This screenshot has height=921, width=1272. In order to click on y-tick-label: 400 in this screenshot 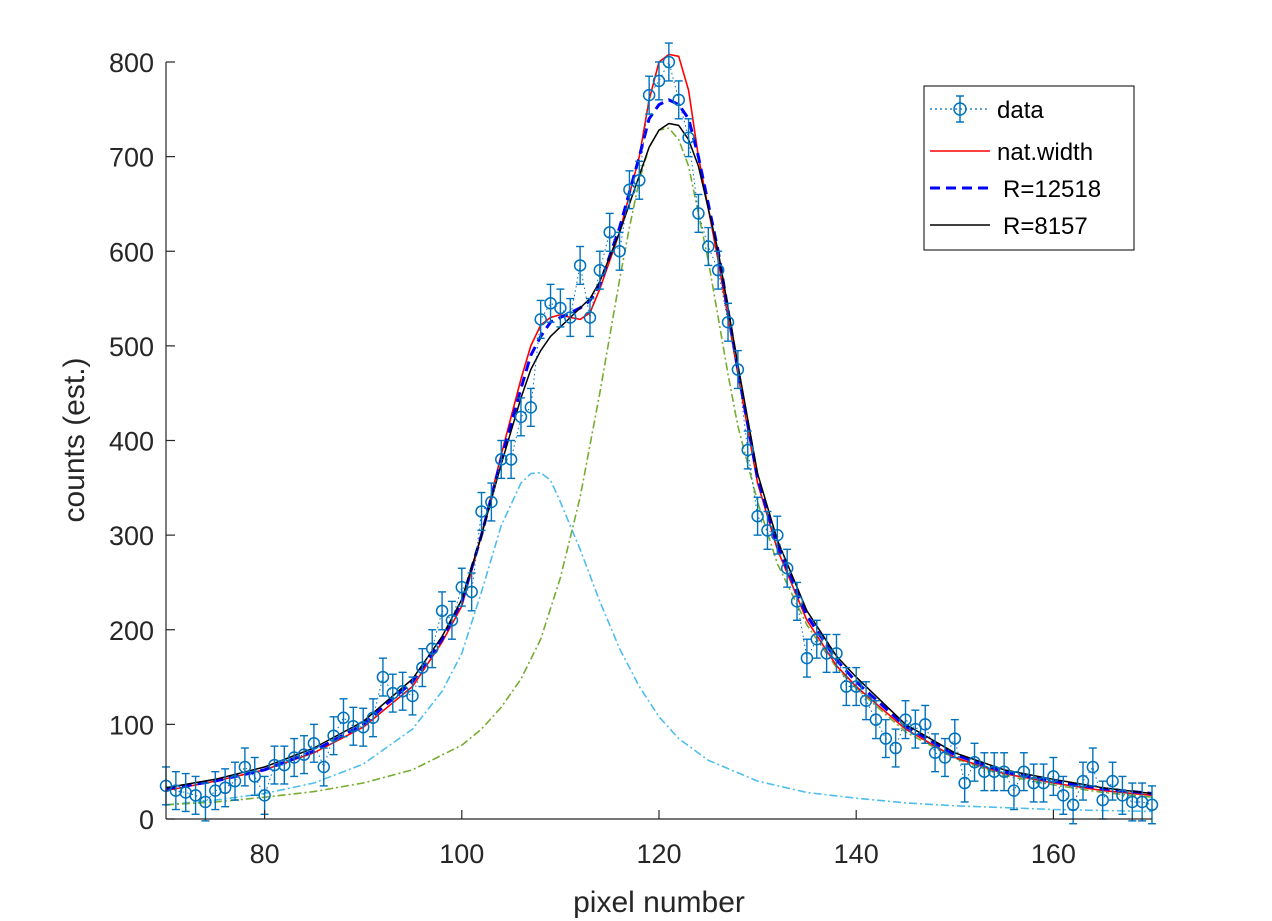, I will do `click(131, 442)`.